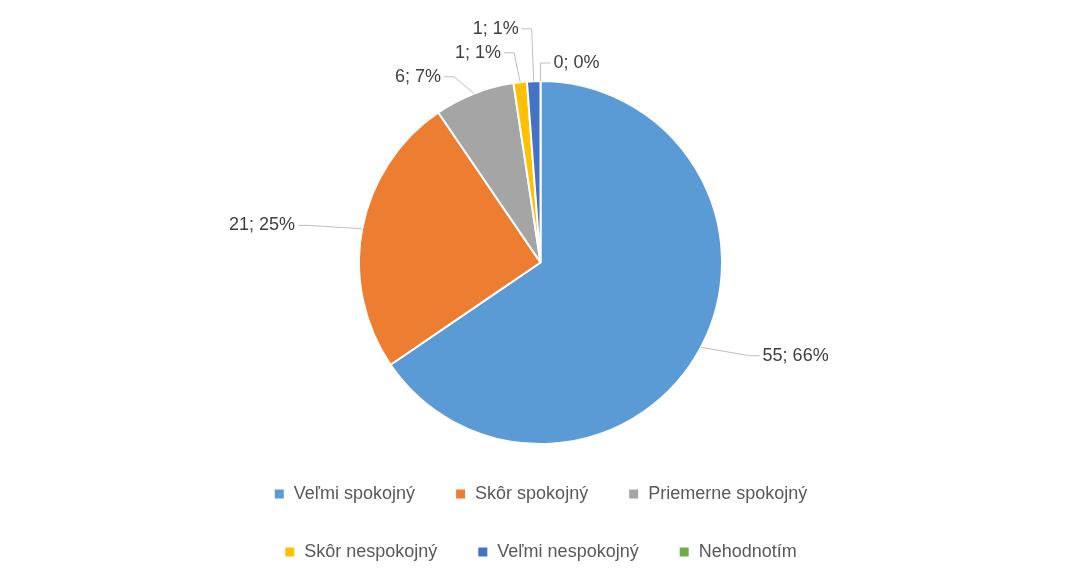 The height and width of the screenshot is (581, 1081). What do you see at coordinates (568, 550) in the screenshot?
I see `legend-label: Veľmi nespokojný` at bounding box center [568, 550].